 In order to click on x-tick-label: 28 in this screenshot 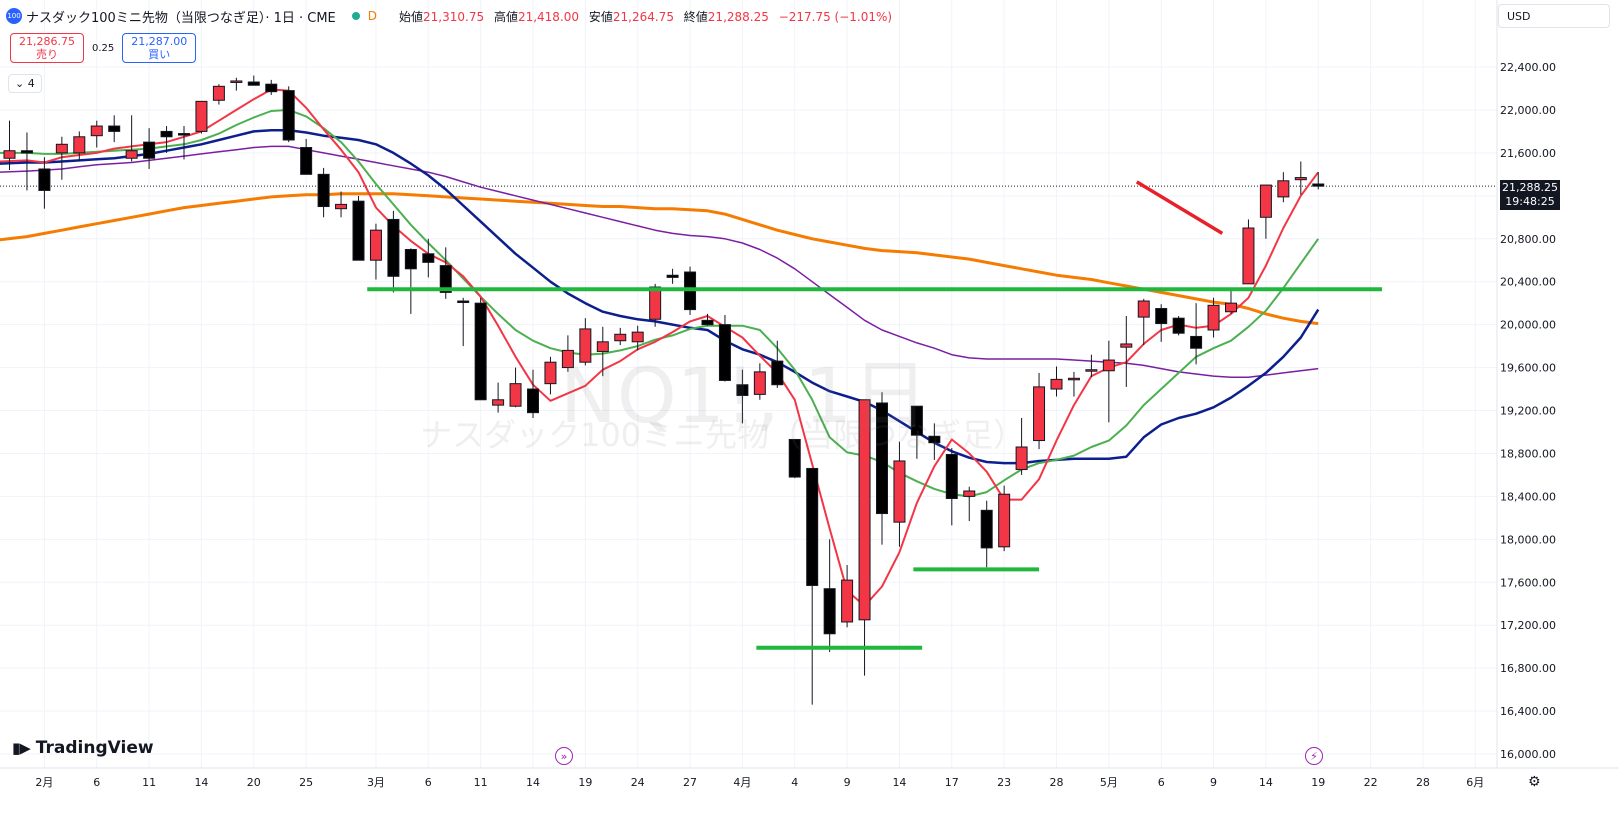, I will do `click(1057, 782)`.